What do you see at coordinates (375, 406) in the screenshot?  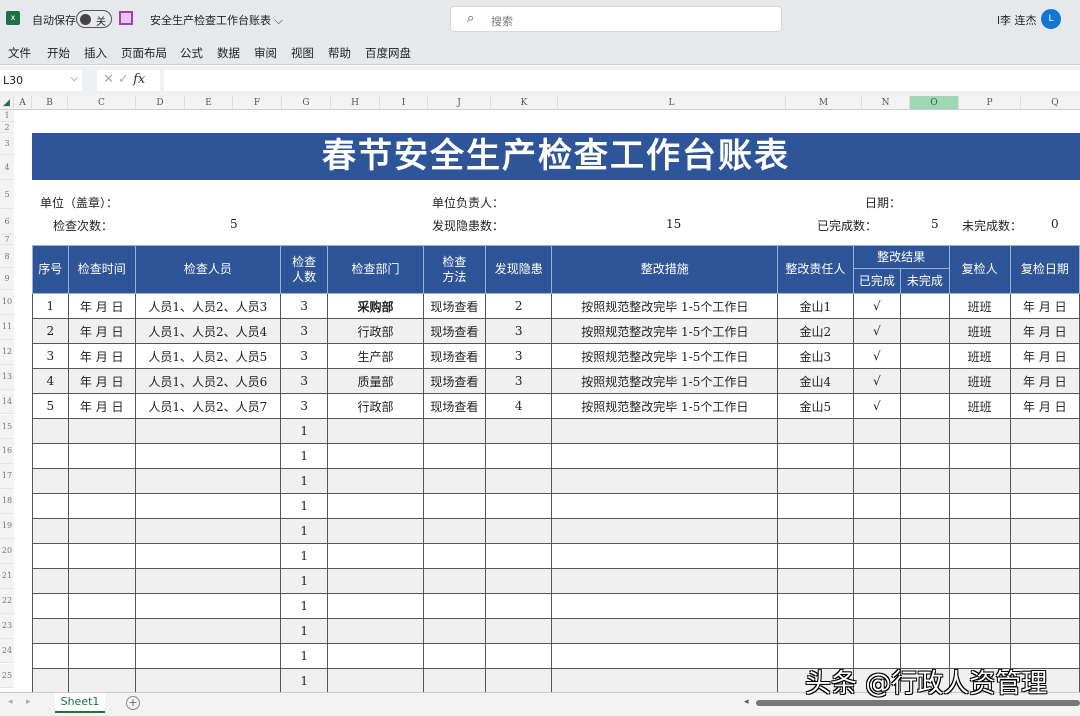 I see `table-cell: 行政部` at bounding box center [375, 406].